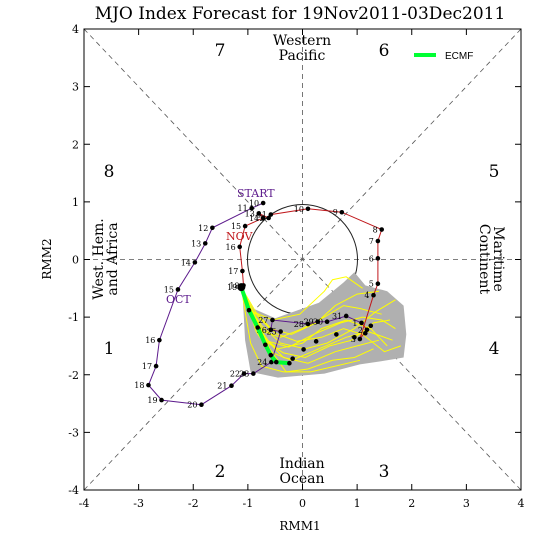 The width and height of the screenshot is (547, 547). What do you see at coordinates (521, 503) in the screenshot?
I see `x-tick-label: 4` at bounding box center [521, 503].